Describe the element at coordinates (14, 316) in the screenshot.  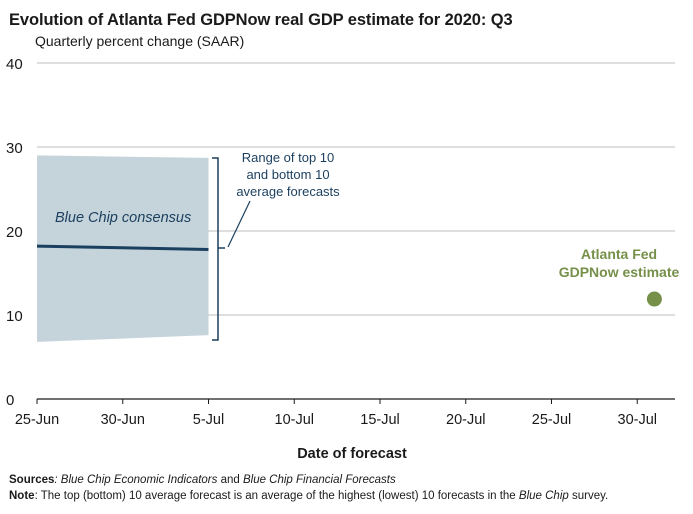
I see `y-tick-label: 10` at that location.